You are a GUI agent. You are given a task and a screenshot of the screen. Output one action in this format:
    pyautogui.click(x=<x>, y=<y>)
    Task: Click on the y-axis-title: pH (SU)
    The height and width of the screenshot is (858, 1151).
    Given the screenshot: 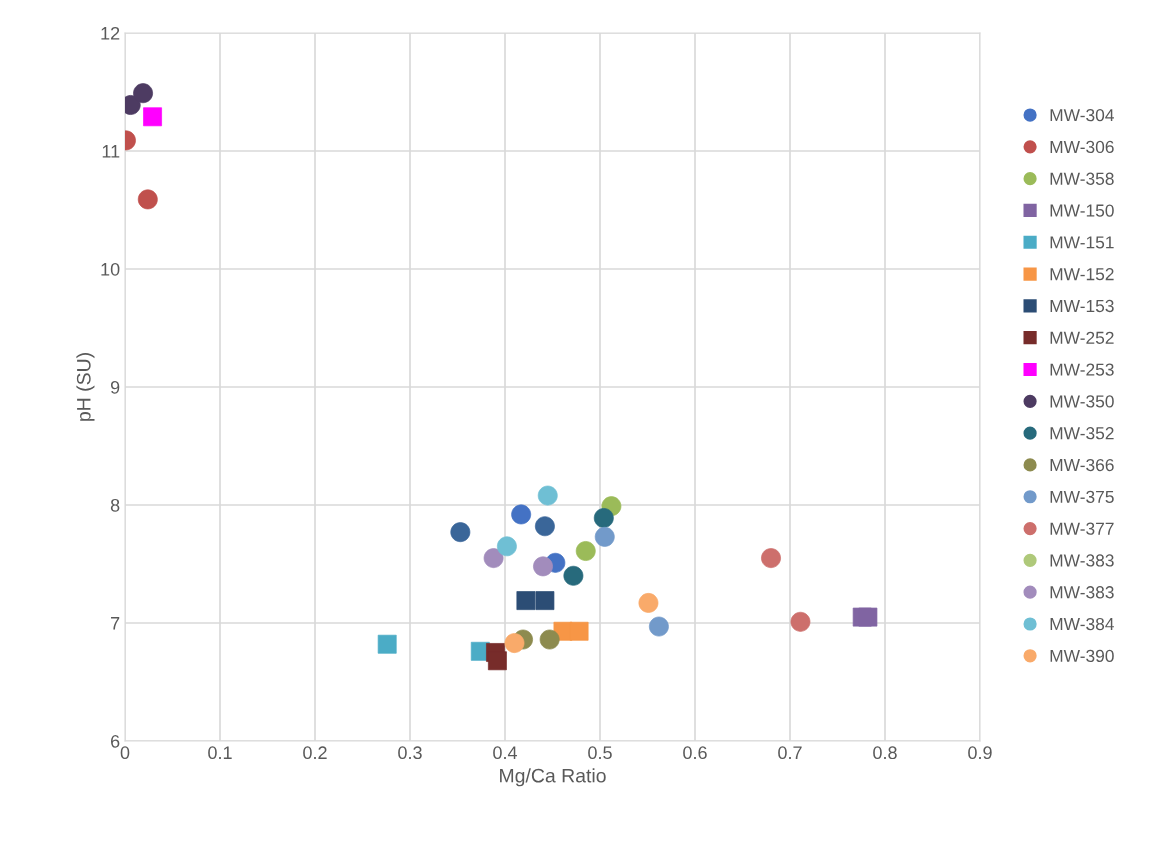 What is the action you would take?
    pyautogui.click(x=85, y=387)
    